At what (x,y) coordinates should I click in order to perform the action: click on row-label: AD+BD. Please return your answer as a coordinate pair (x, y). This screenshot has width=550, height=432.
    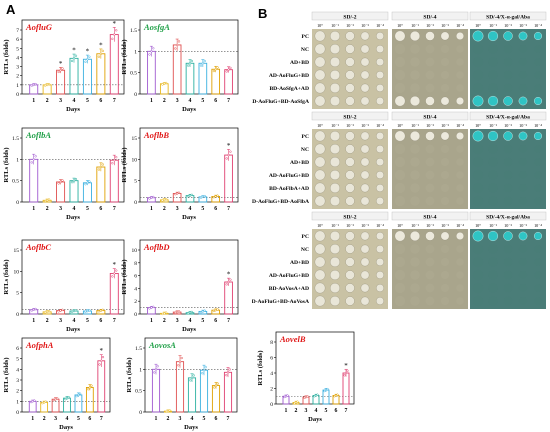
    Looking at the image, I should click on (299, 63).